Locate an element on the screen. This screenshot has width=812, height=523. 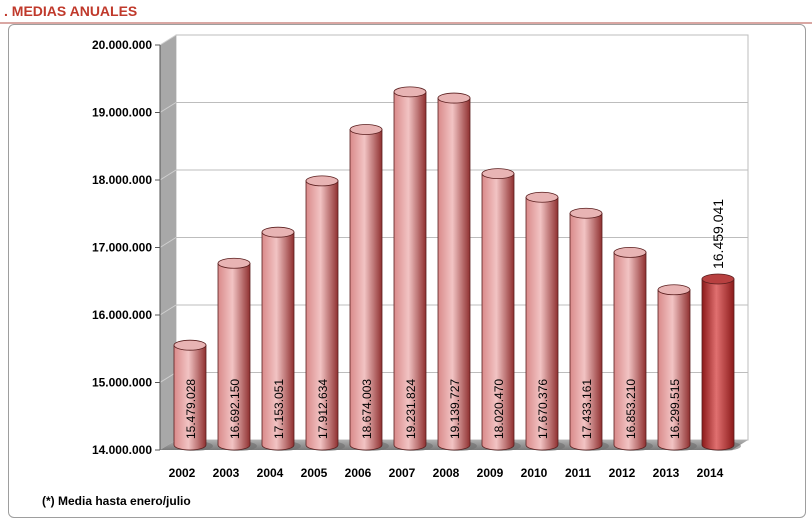
y-tick-label: 16.000.000 is located at coordinates (122, 315).